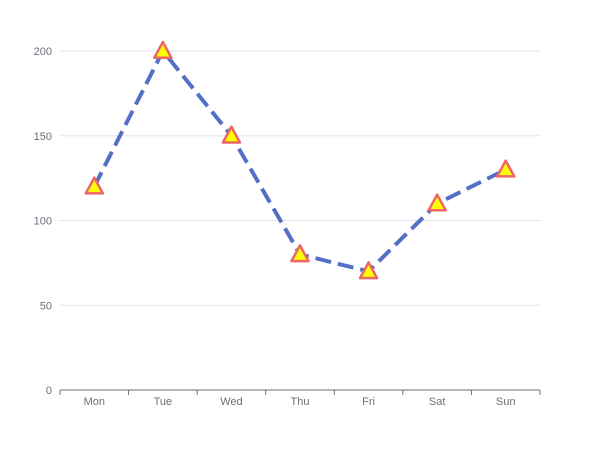  I want to click on y-axis-labels: 0 50 100 150 200, so click(43, 221).